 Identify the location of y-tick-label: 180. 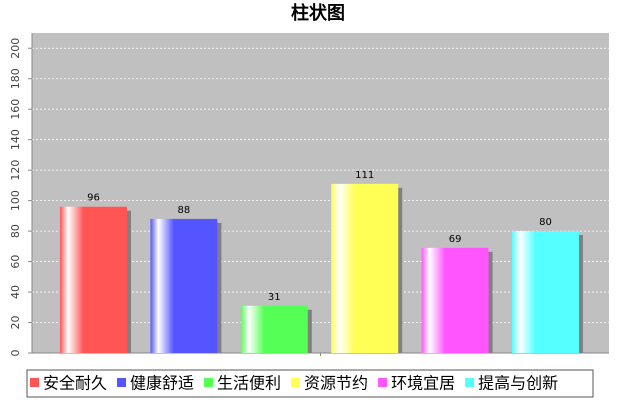
(15, 78).